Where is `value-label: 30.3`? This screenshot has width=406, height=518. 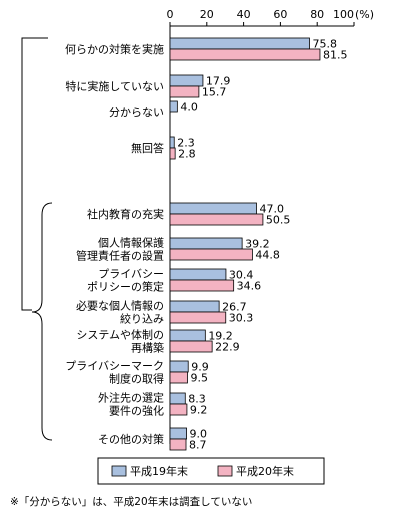 value-label: 30.3 is located at coordinates (241, 318).